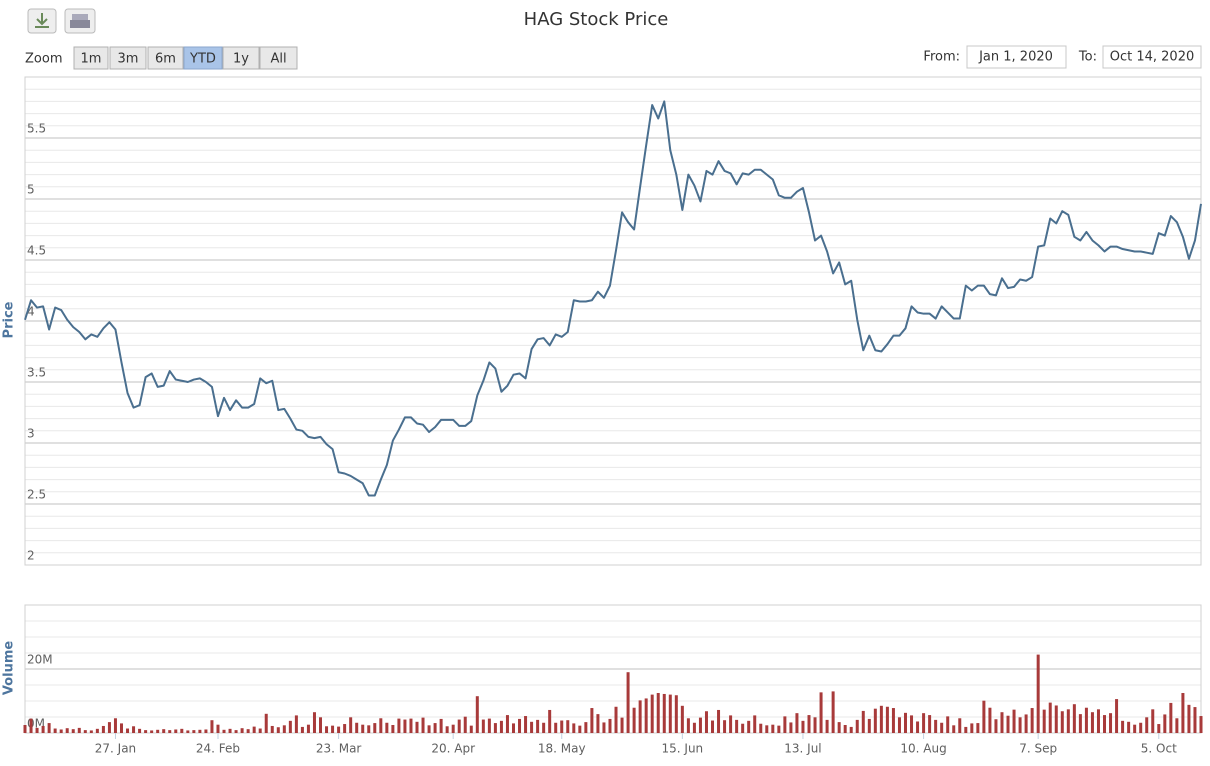 The height and width of the screenshot is (766, 1210). Describe the element at coordinates (1038, 749) in the screenshot. I see `x-tick-label: 7. Sep` at that location.